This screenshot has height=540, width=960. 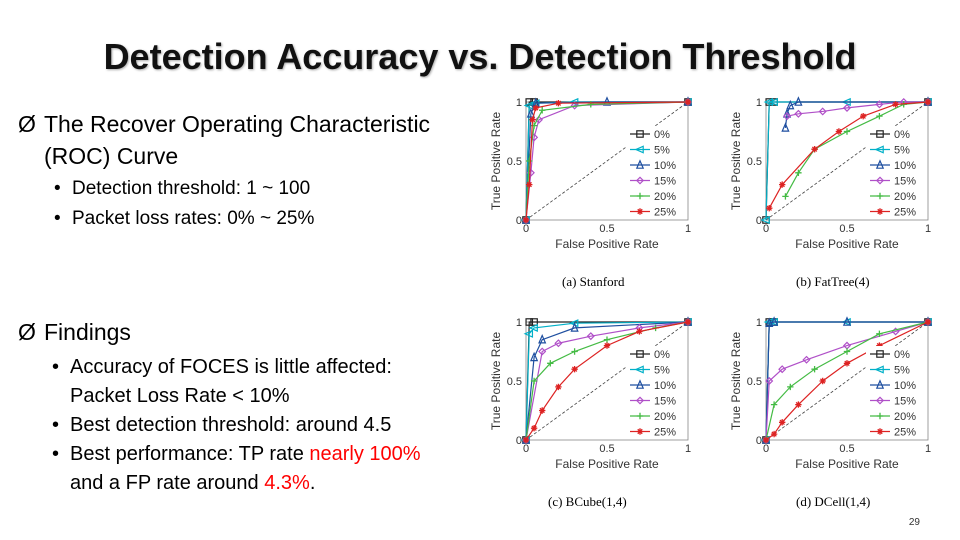 I want to click on chart-caption: (a) Stanford, so click(x=593, y=281).